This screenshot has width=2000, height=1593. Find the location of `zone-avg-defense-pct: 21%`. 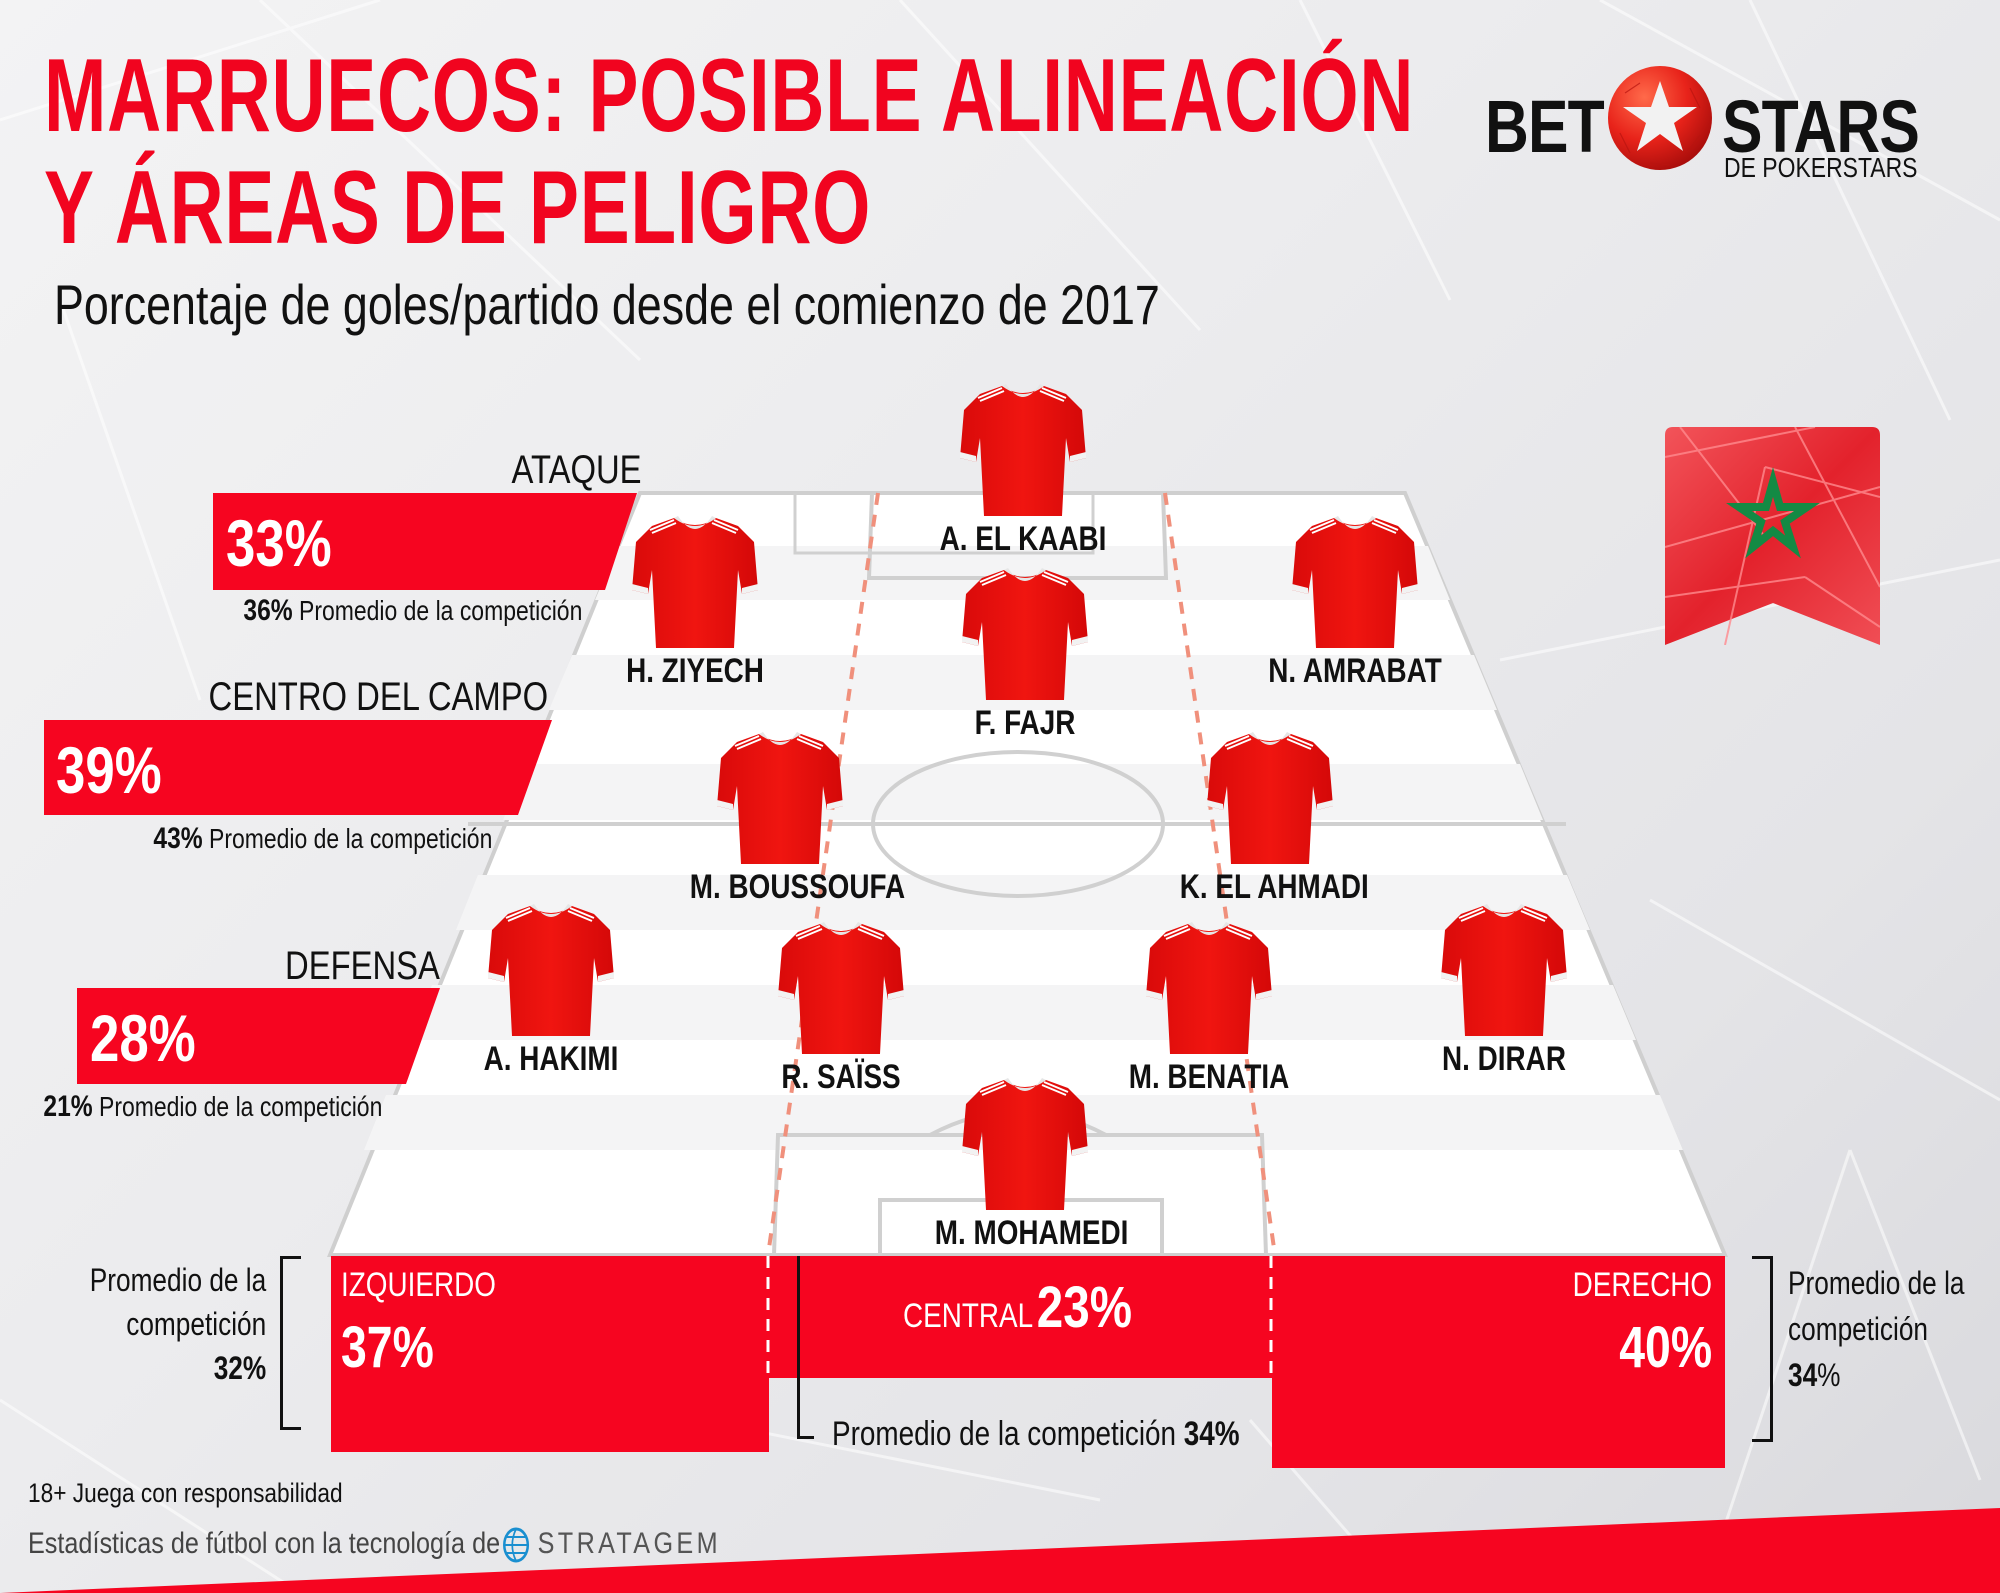

zone-avg-defense-pct: 21% is located at coordinates (68, 1106).